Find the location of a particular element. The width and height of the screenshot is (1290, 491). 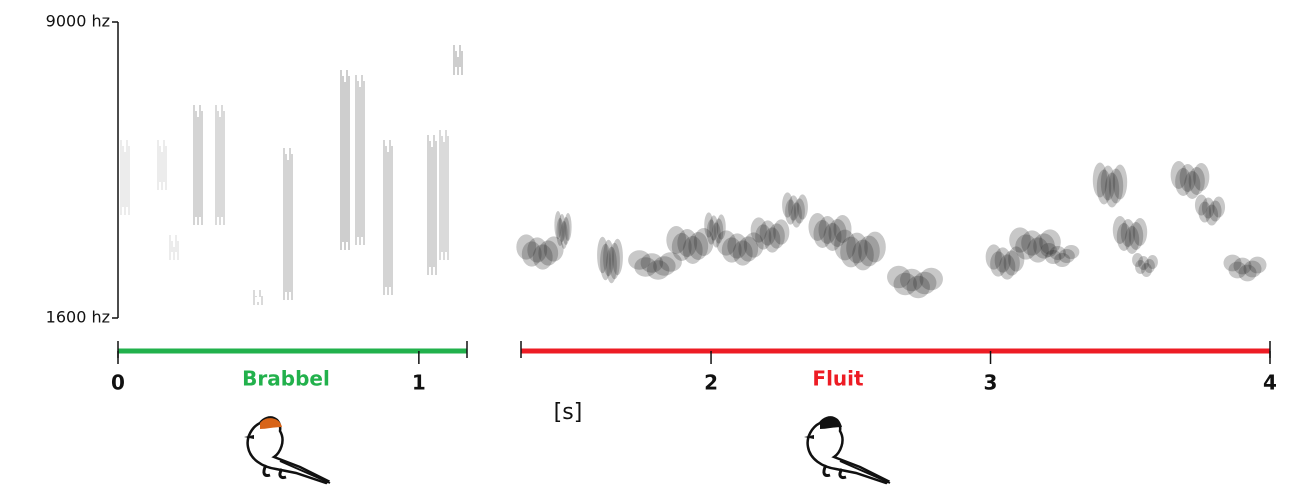

y-tick-label: 9000 hz is located at coordinates (78, 21).